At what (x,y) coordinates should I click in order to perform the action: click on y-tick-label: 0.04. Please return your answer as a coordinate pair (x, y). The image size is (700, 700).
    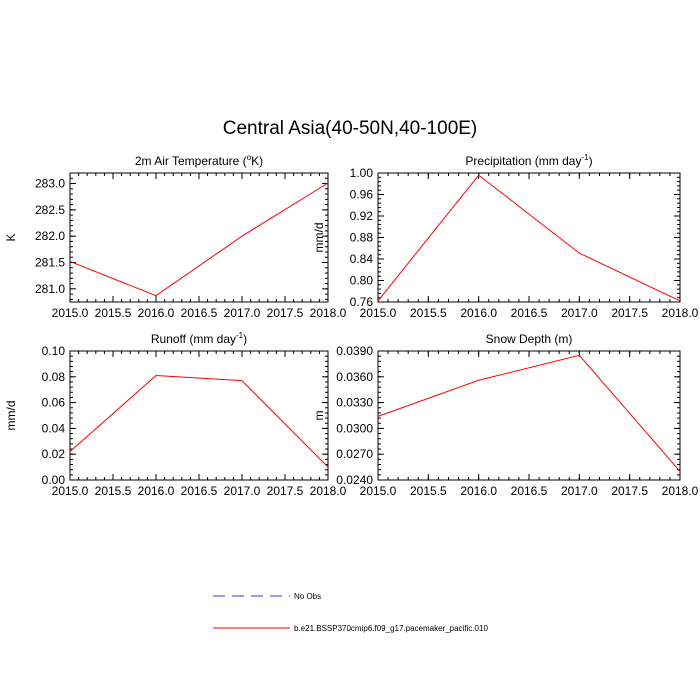
    Looking at the image, I should click on (54, 428).